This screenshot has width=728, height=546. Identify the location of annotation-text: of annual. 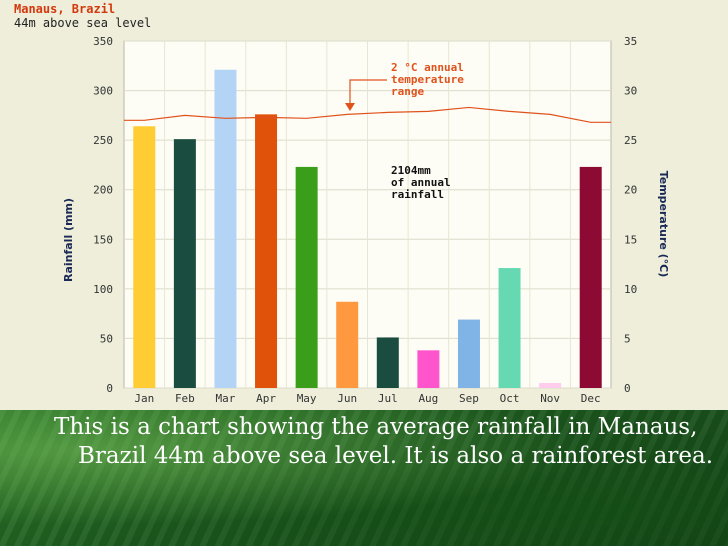
(421, 182).